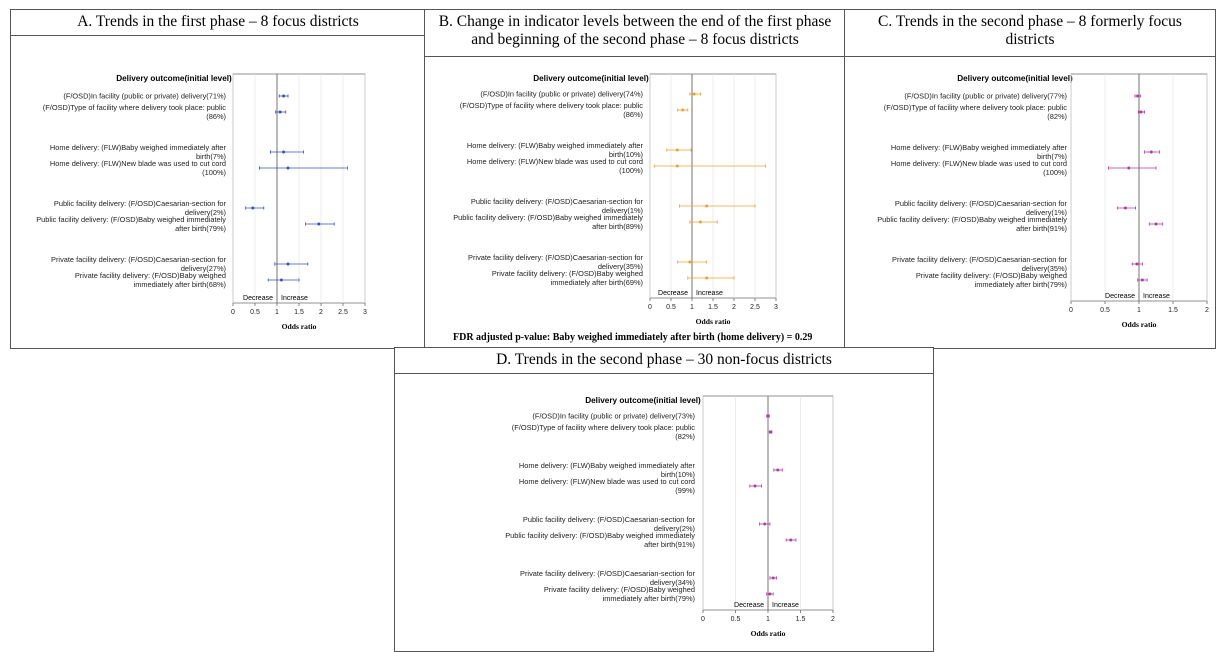 The image size is (1216, 652). Describe the element at coordinates (597, 282) in the screenshot. I see `outcome-label: immediately after birth(69%)` at that location.